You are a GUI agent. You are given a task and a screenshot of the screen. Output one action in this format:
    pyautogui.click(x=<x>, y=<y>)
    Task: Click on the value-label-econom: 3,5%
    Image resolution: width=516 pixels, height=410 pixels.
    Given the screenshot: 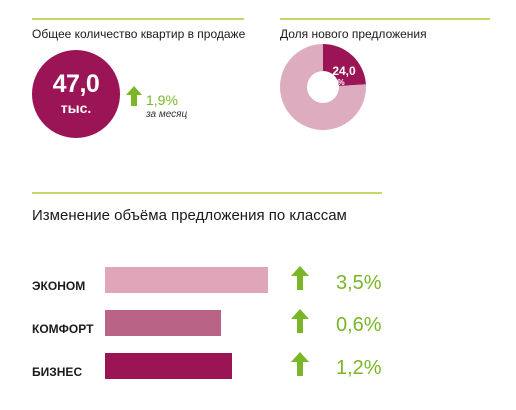 What is the action you would take?
    pyautogui.click(x=359, y=283)
    